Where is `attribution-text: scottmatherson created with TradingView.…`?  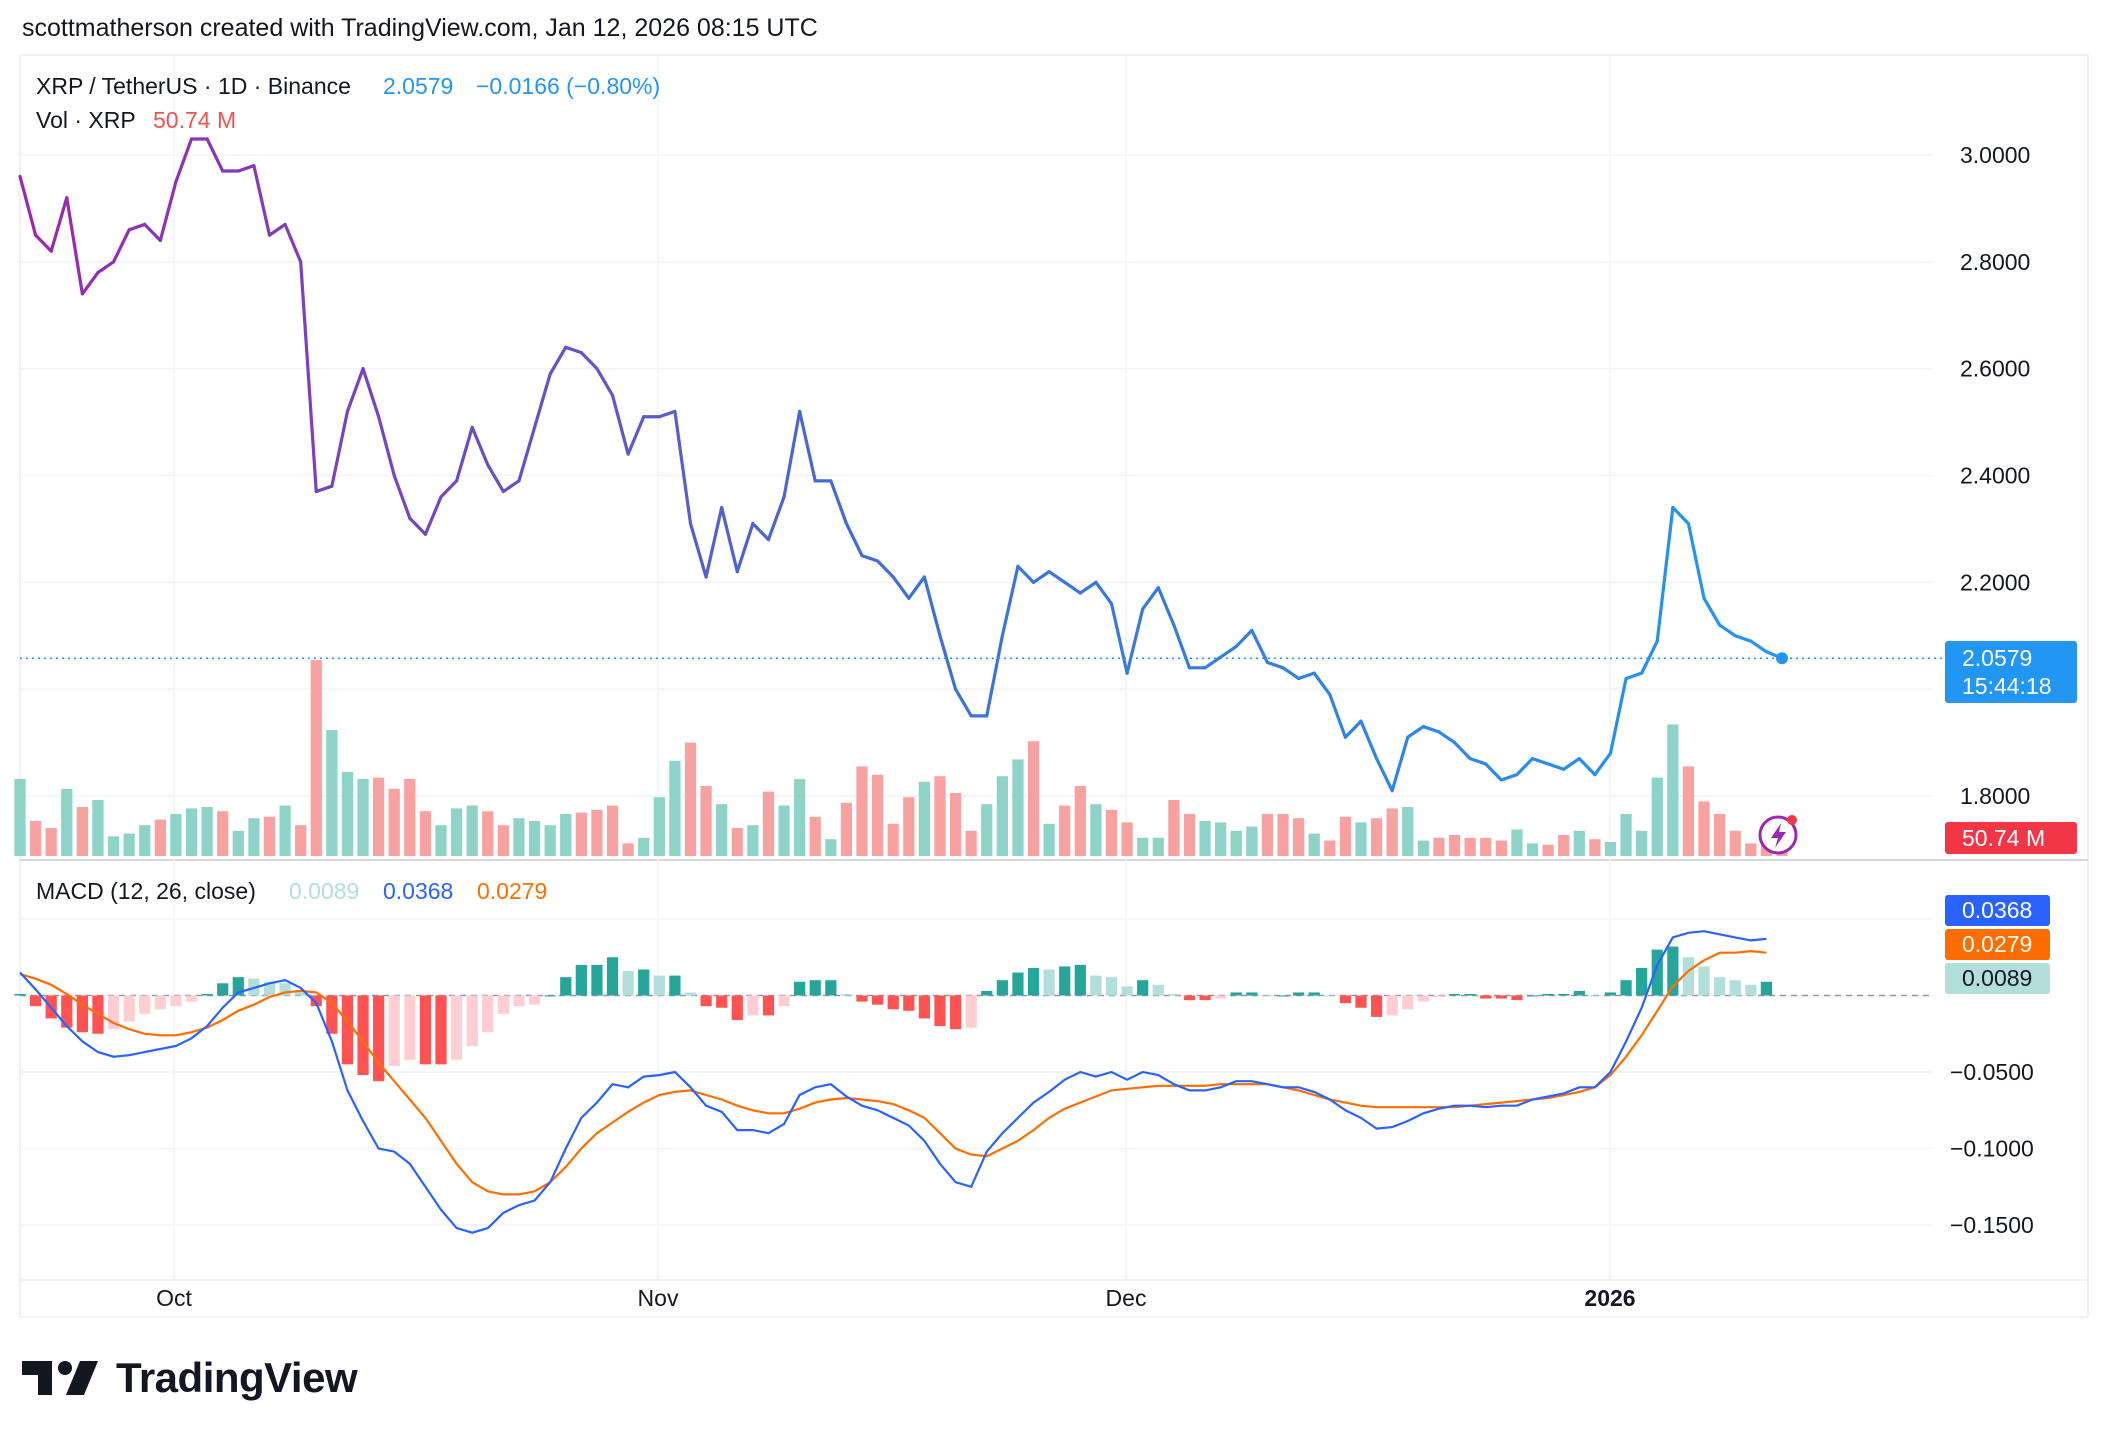 attribution-text: scottmatherson created with TradingView.… is located at coordinates (420, 28).